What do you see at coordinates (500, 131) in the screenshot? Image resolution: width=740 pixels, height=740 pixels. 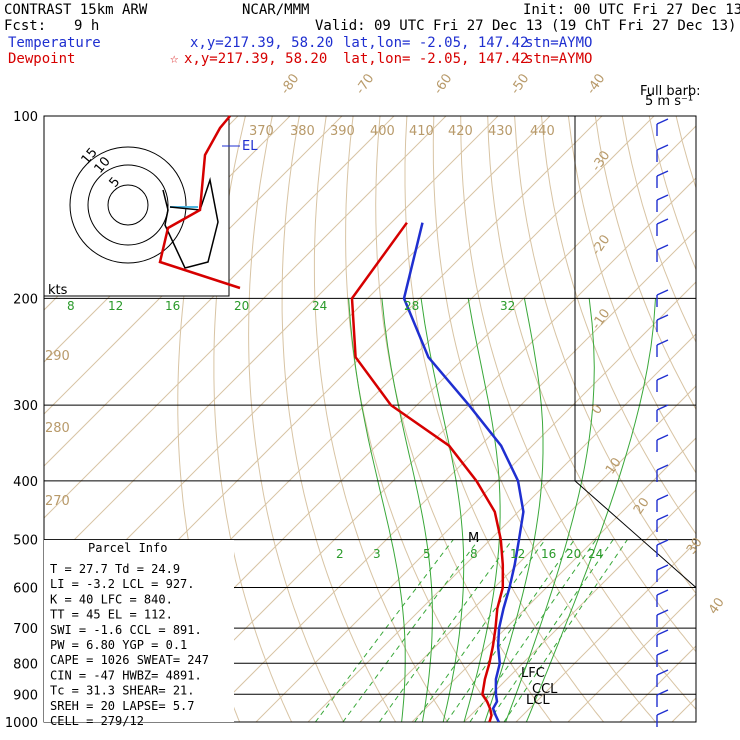 I see `theta-label: 430` at bounding box center [500, 131].